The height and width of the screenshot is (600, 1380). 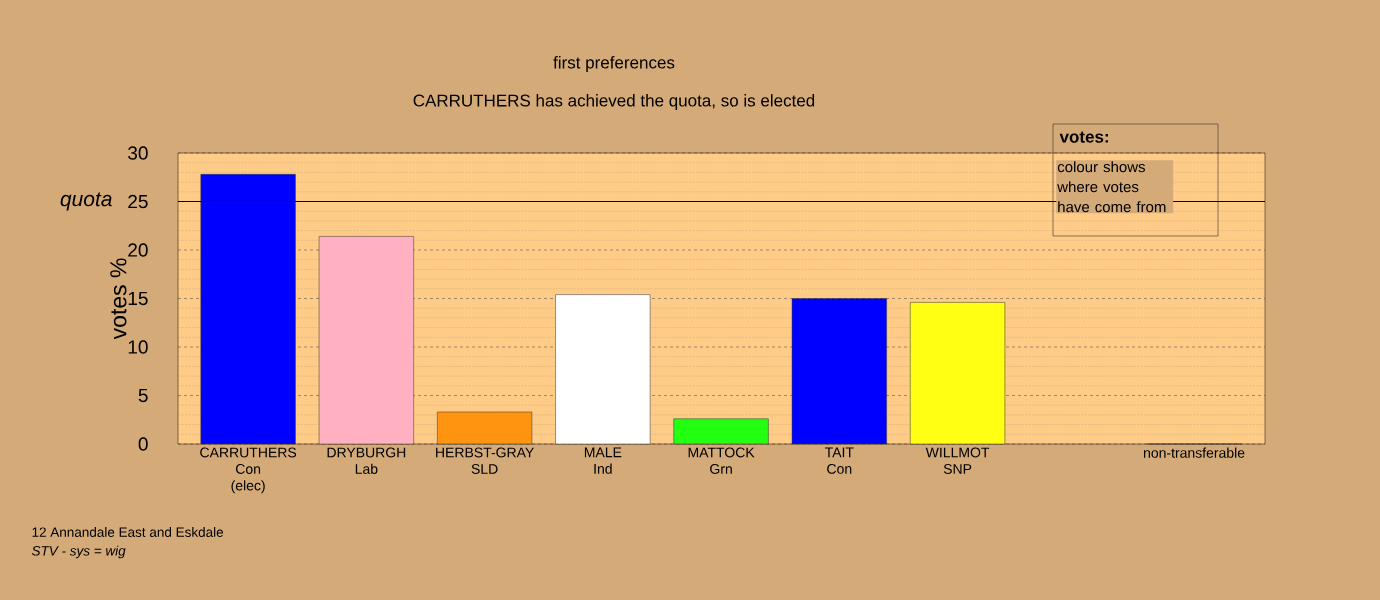 I want to click on x-tick-label: non-transferable, so click(x=1194, y=452).